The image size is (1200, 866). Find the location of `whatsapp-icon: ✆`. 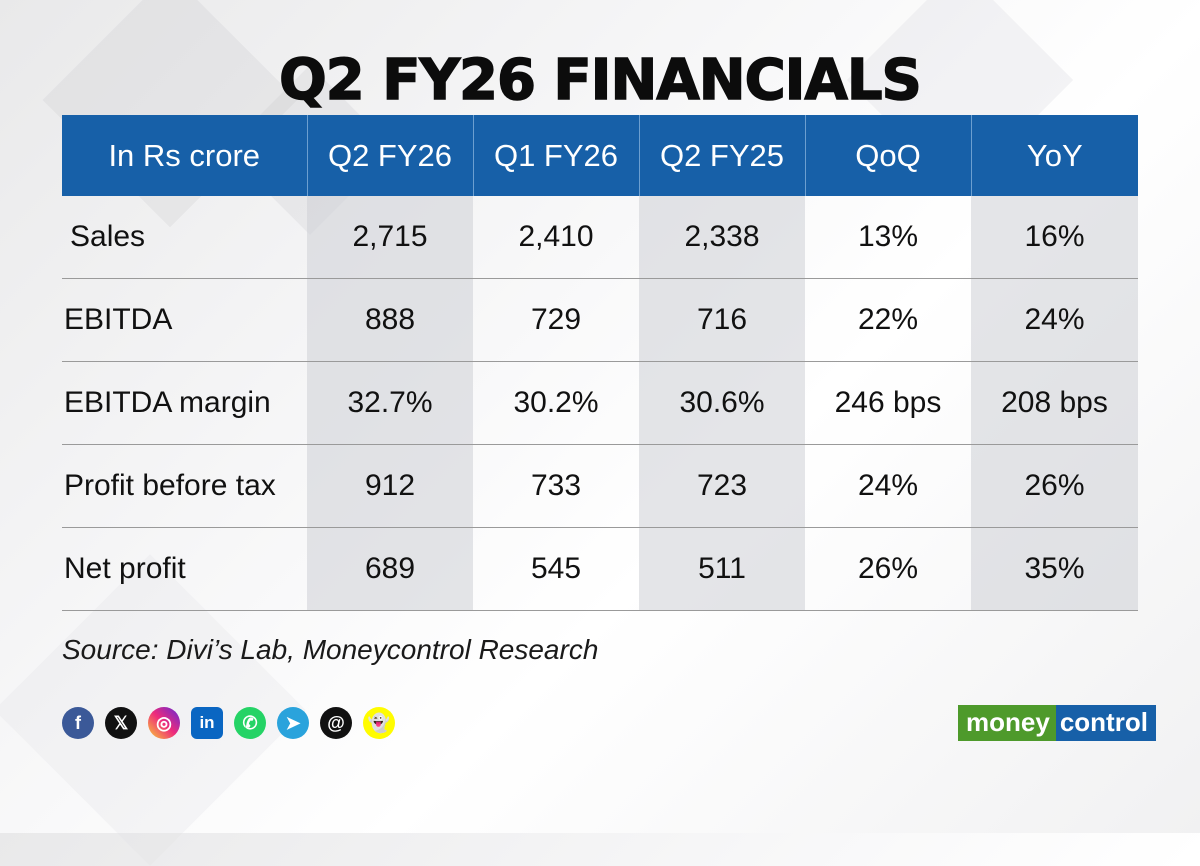

whatsapp-icon: ✆ is located at coordinates (250, 723).